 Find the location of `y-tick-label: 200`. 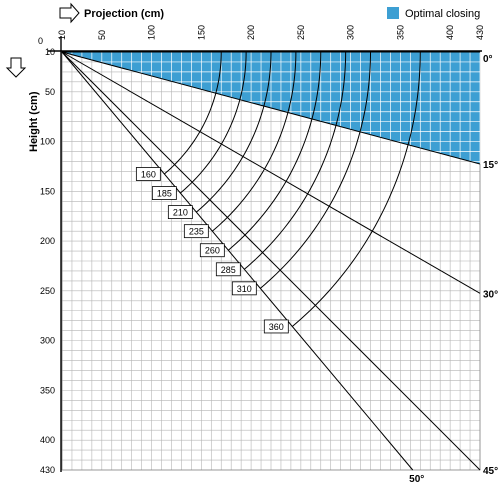

y-tick-label: 200 is located at coordinates (47, 241).